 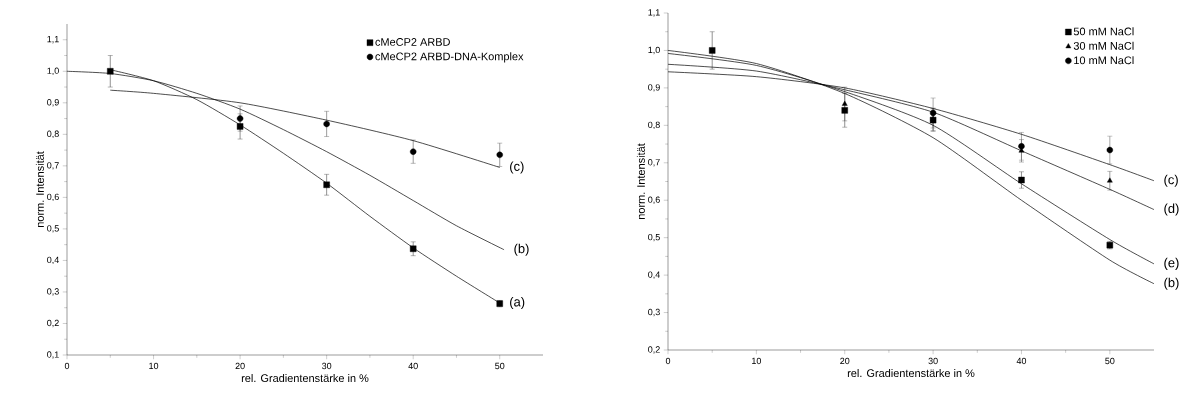 What do you see at coordinates (449, 57) in the screenshot?
I see `legend-label: cMeCP2 ARBD-DNA-Komplex` at bounding box center [449, 57].